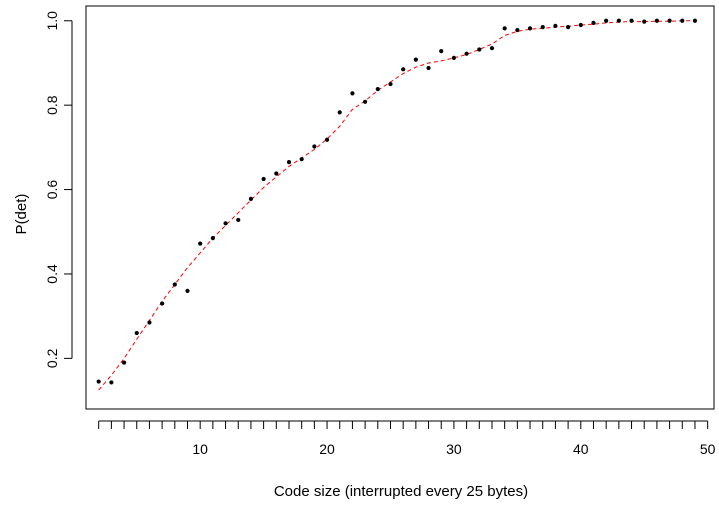 This screenshot has height=505, width=719. I want to click on y-axis: 0.2 0.4 0.6 0.8 1.0, so click(58, 189).